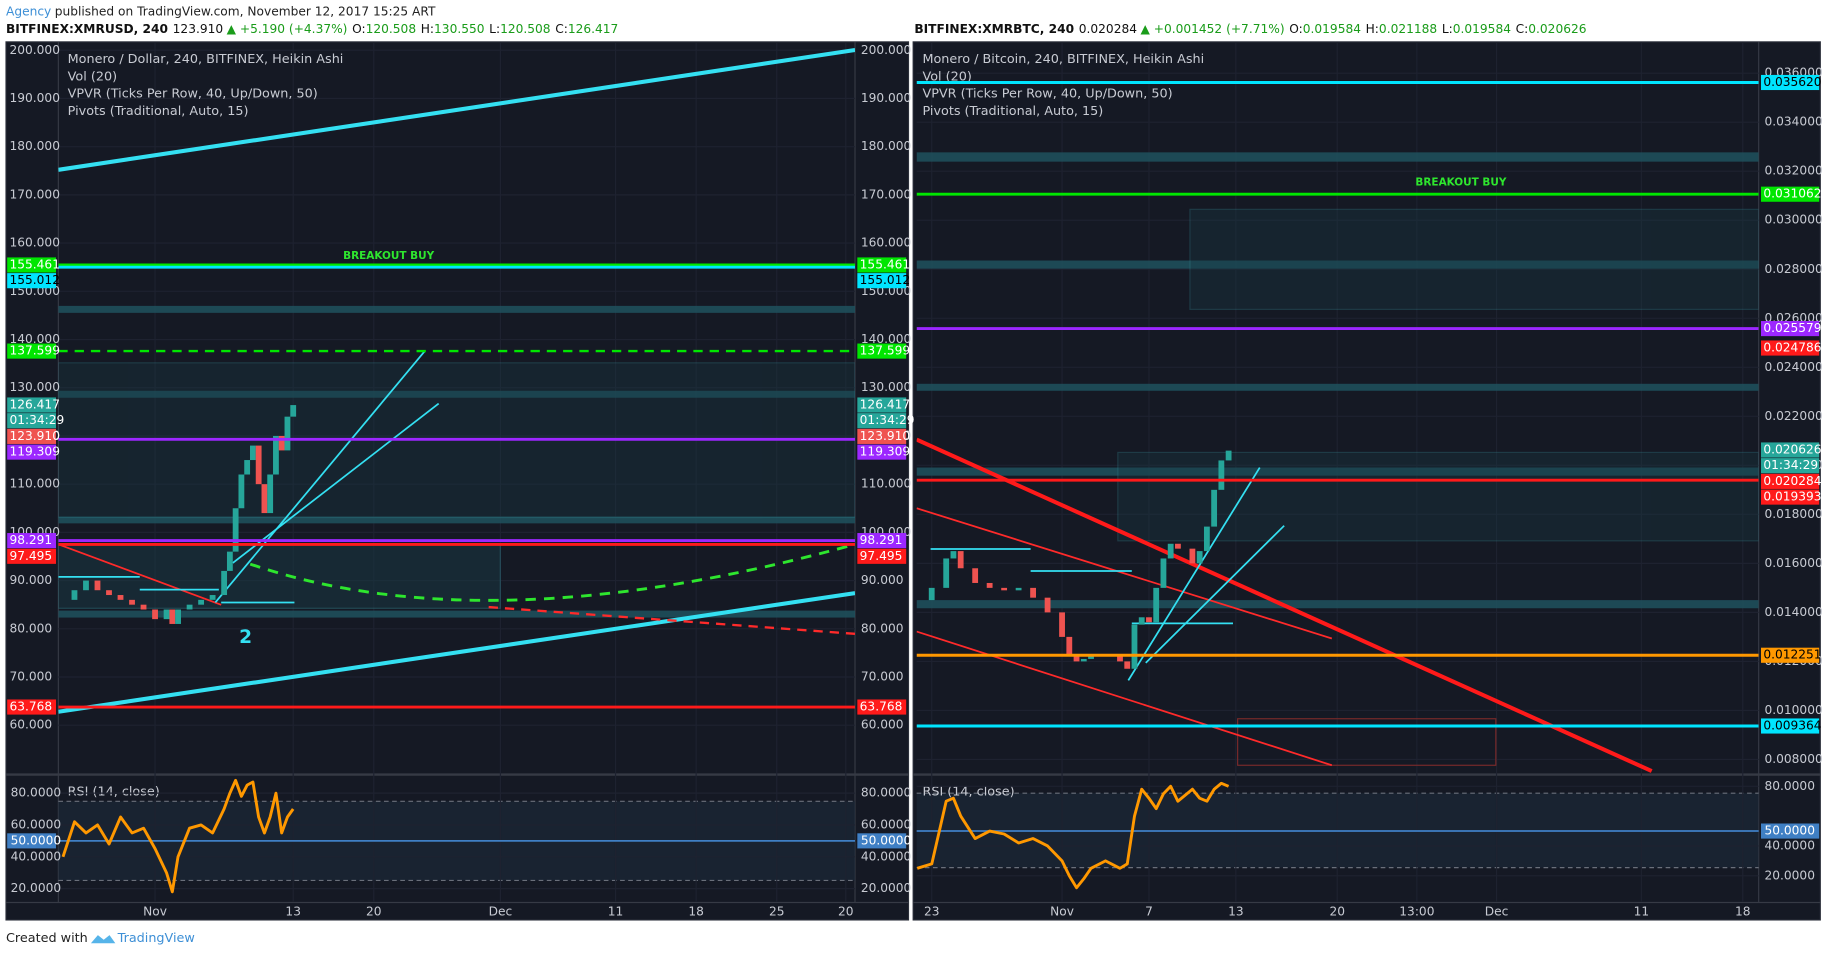 The width and height of the screenshot is (1824, 960). Describe the element at coordinates (34, 280) in the screenshot. I see `price-tag-label: 155.012` at that location.